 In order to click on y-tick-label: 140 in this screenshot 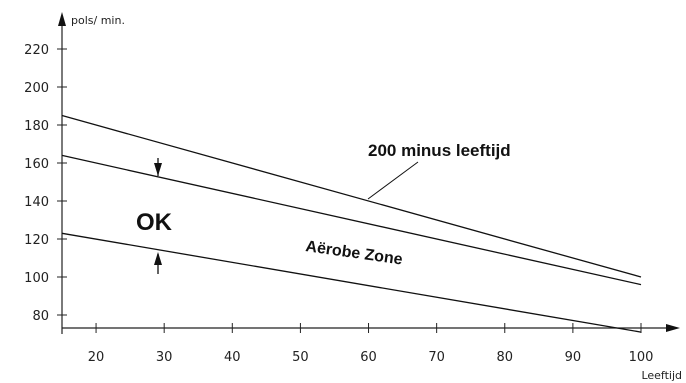, I will do `click(36, 202)`.